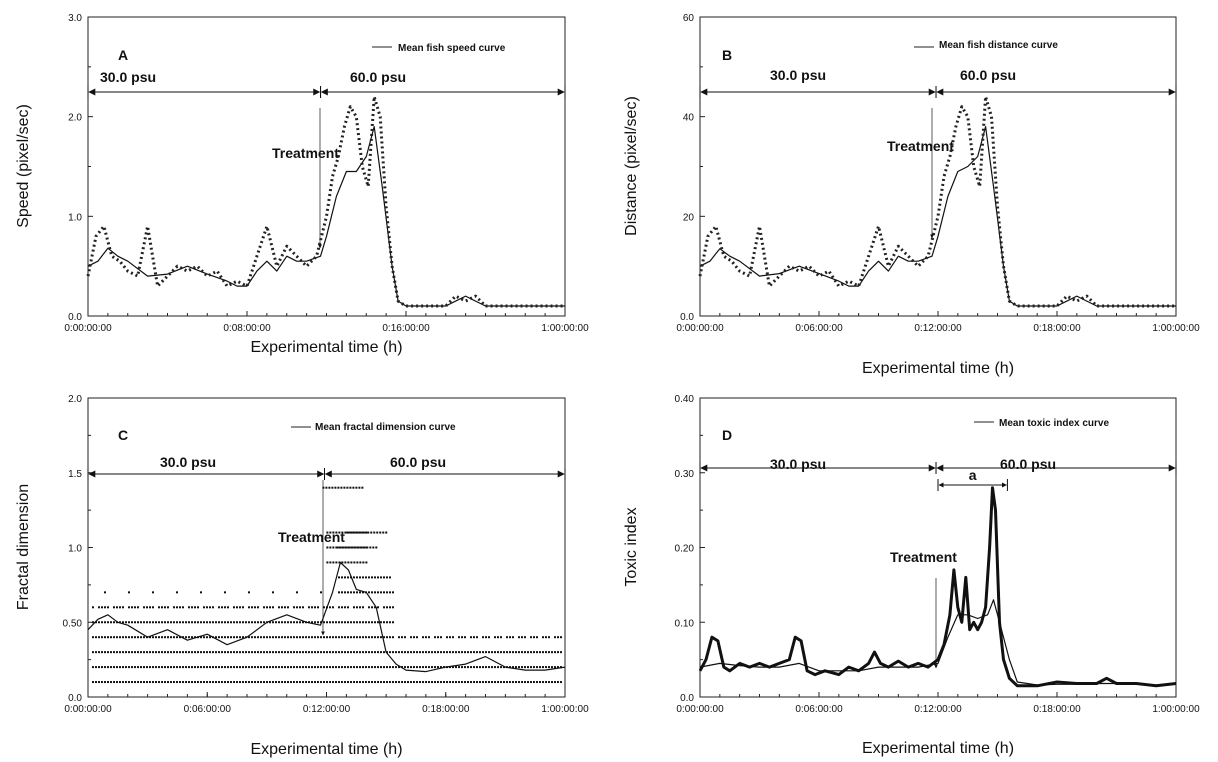 The image size is (1218, 762). Describe the element at coordinates (406, 328) in the screenshot. I see `x-tick-label: 0:16:00:00` at that location.